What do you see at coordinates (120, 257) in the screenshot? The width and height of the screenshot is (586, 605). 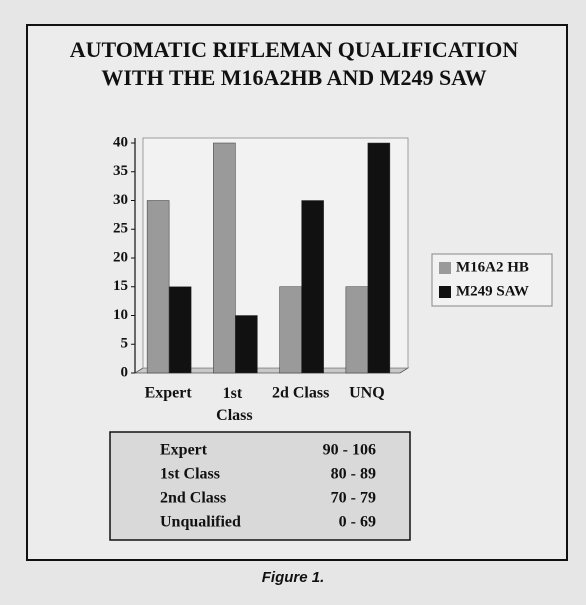 I see `y-tick-label: 20` at bounding box center [120, 257].